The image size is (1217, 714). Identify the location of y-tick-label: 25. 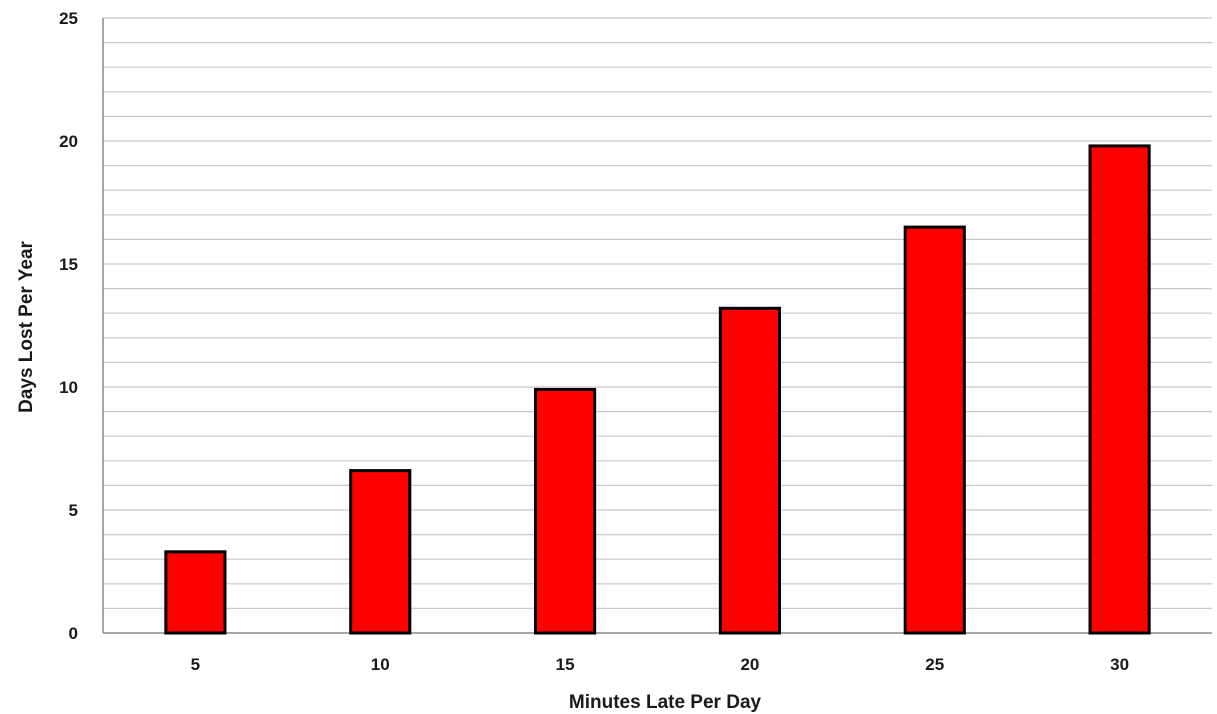
(68, 18).